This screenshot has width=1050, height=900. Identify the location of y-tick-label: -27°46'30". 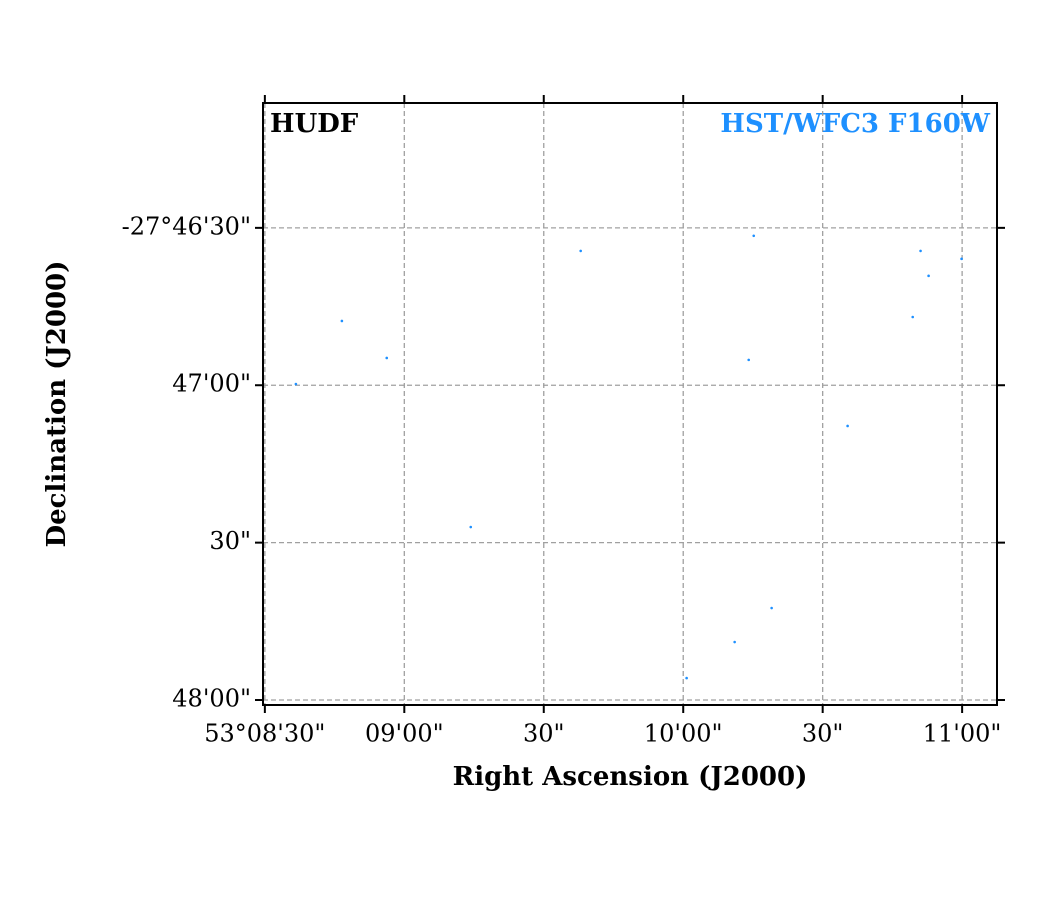
(186, 226).